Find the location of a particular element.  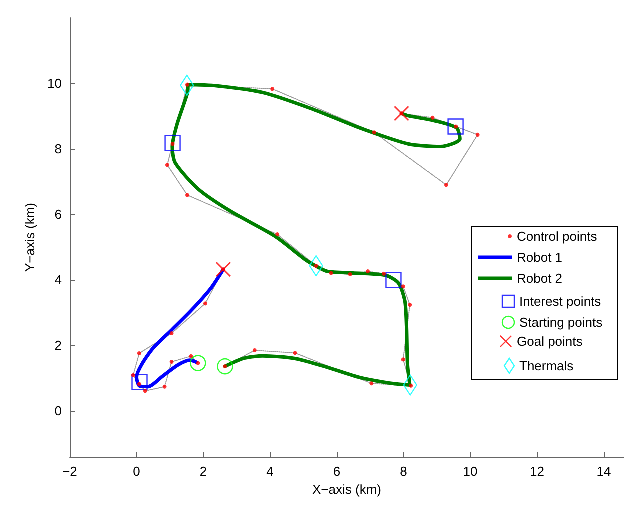

y-tick-label: 10 is located at coordinates (55, 84).